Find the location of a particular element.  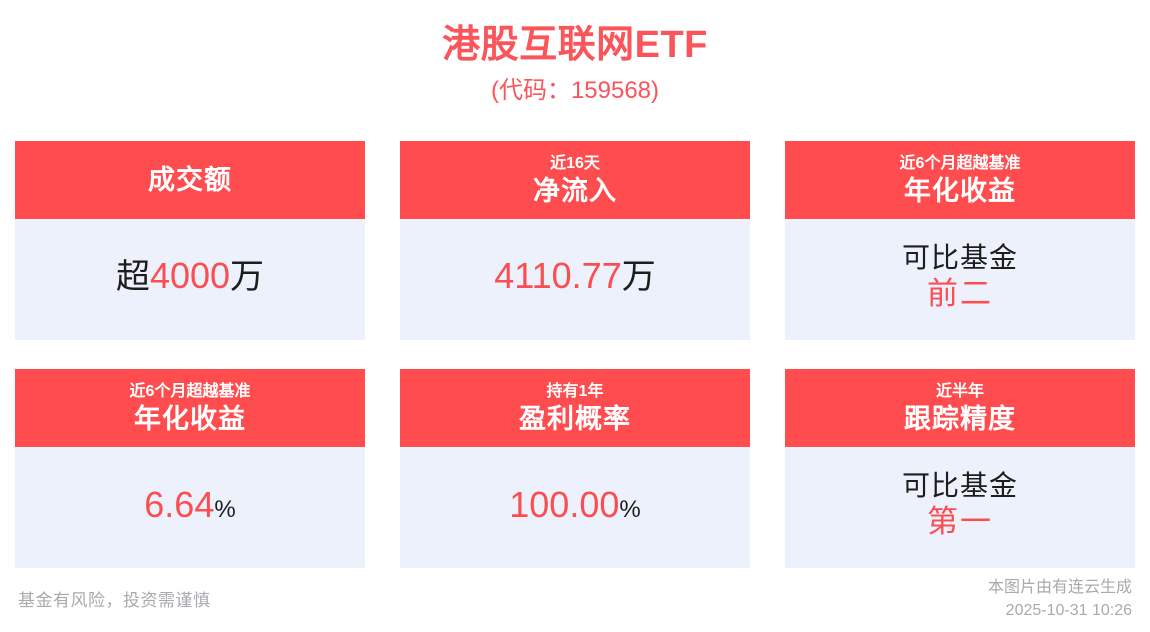

metric-value: 6.64% is located at coordinates (189, 505).